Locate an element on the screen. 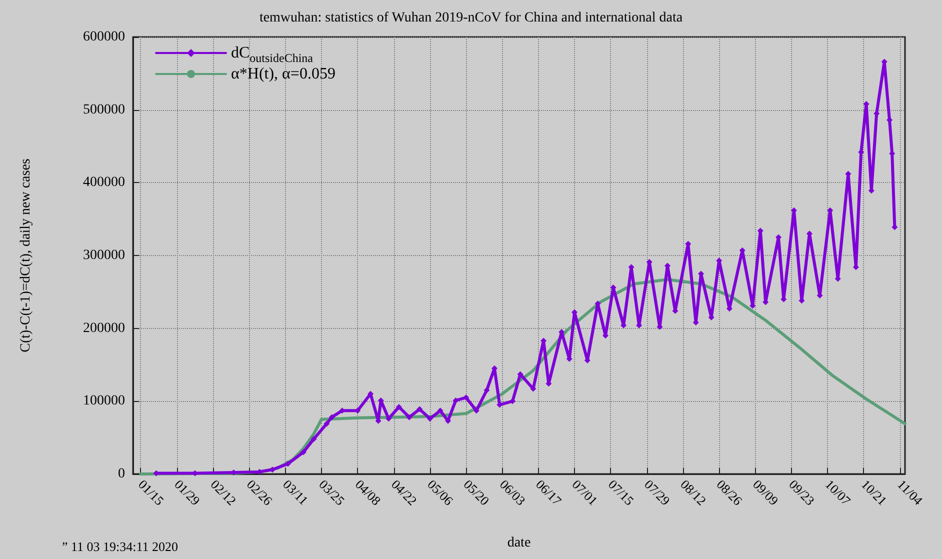 The height and width of the screenshot is (559, 942). y-tick-label: 400000 is located at coordinates (104, 182).